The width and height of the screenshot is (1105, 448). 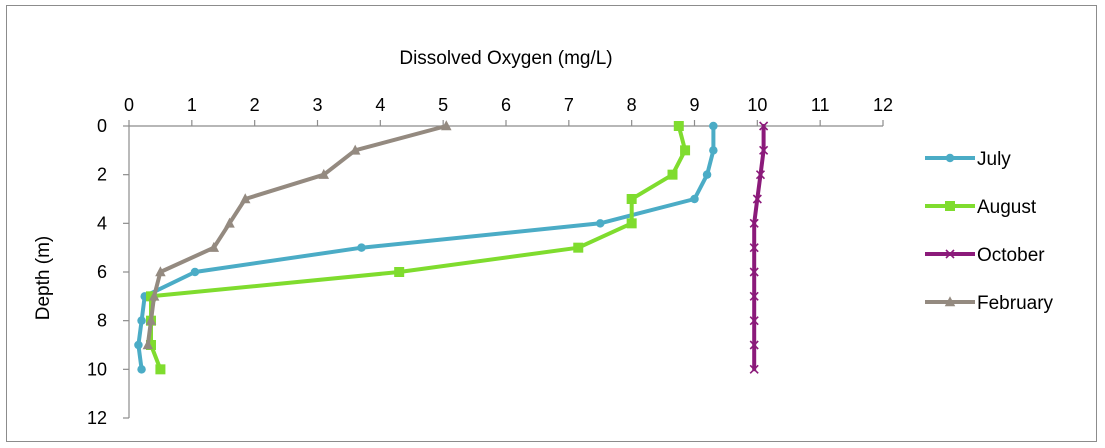 I want to click on series-october, so click(x=759, y=247).